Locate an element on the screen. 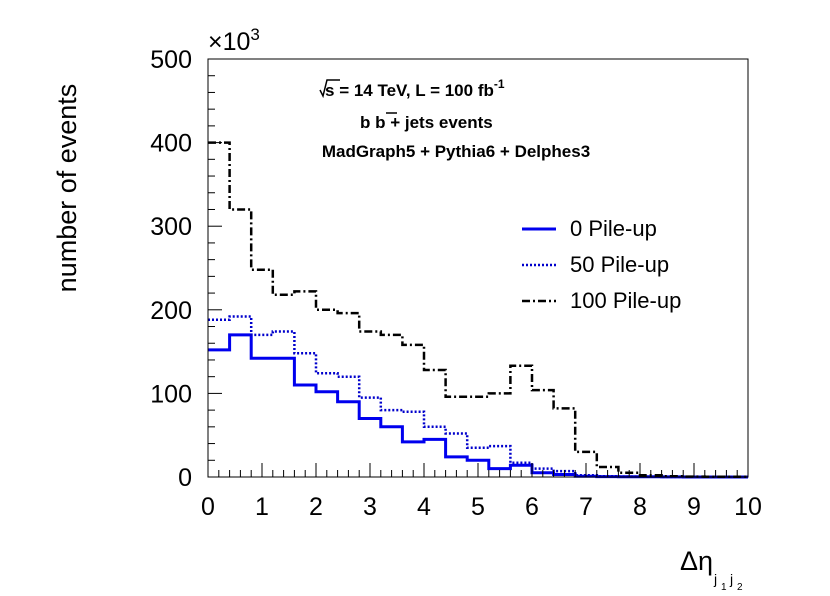  x-axis-sub-j1: j is located at coordinates (715, 579).